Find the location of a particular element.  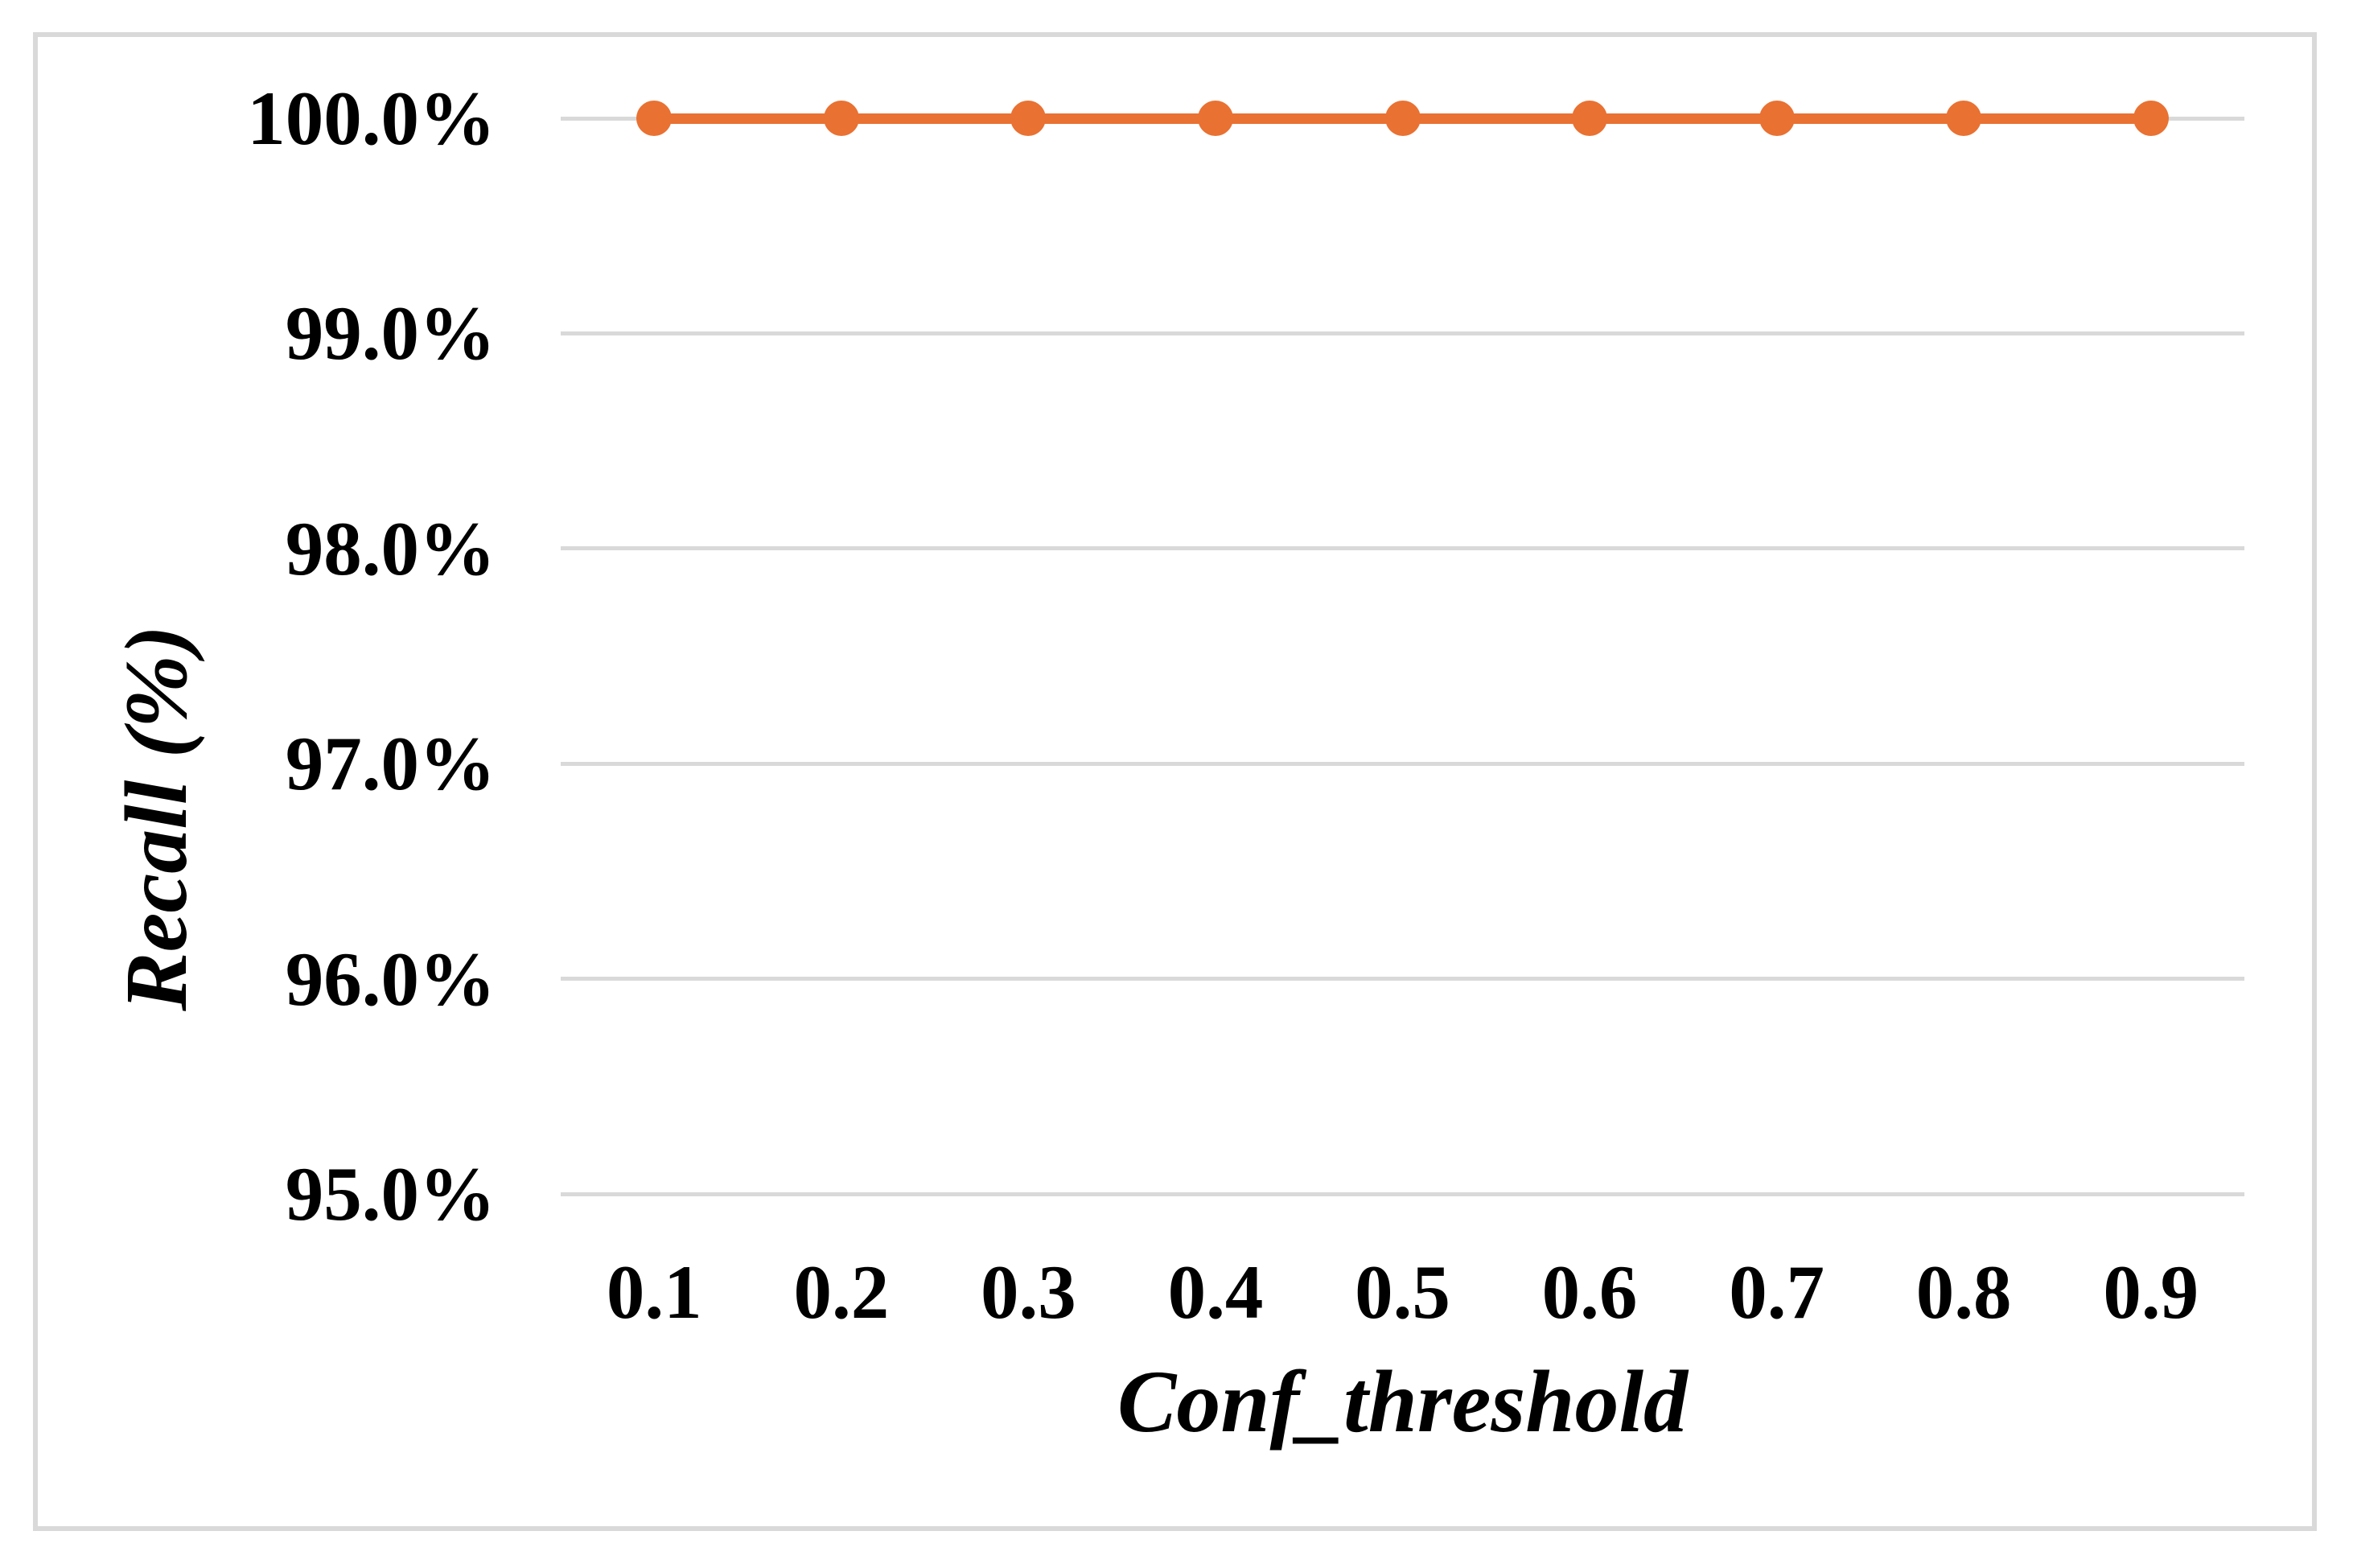

x-tick-label: 0.3 is located at coordinates (1028, 1292).